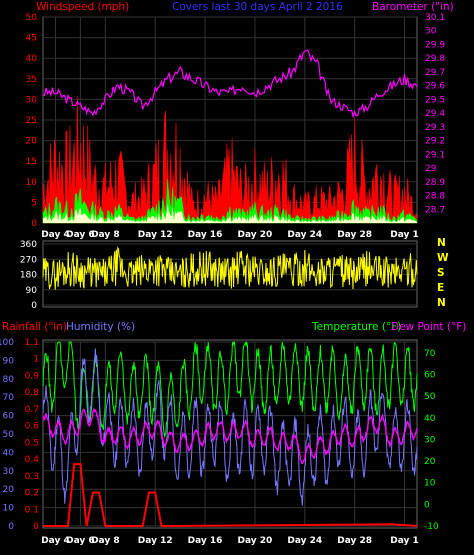  Describe the element at coordinates (31, 162) in the screenshot. I see `windspeed-tick-label: 15` at that location.